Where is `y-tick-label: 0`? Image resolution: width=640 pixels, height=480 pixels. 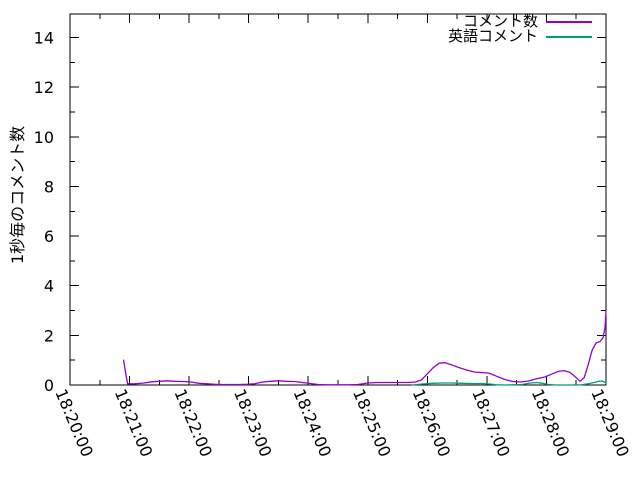 y-tick-label: 0 is located at coordinates (49, 385).